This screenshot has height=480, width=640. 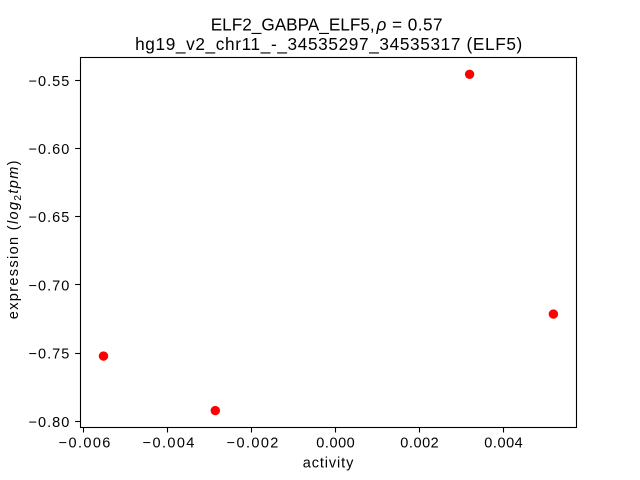 I want to click on svg-text: expression (log2tpm), so click(x=15, y=239).